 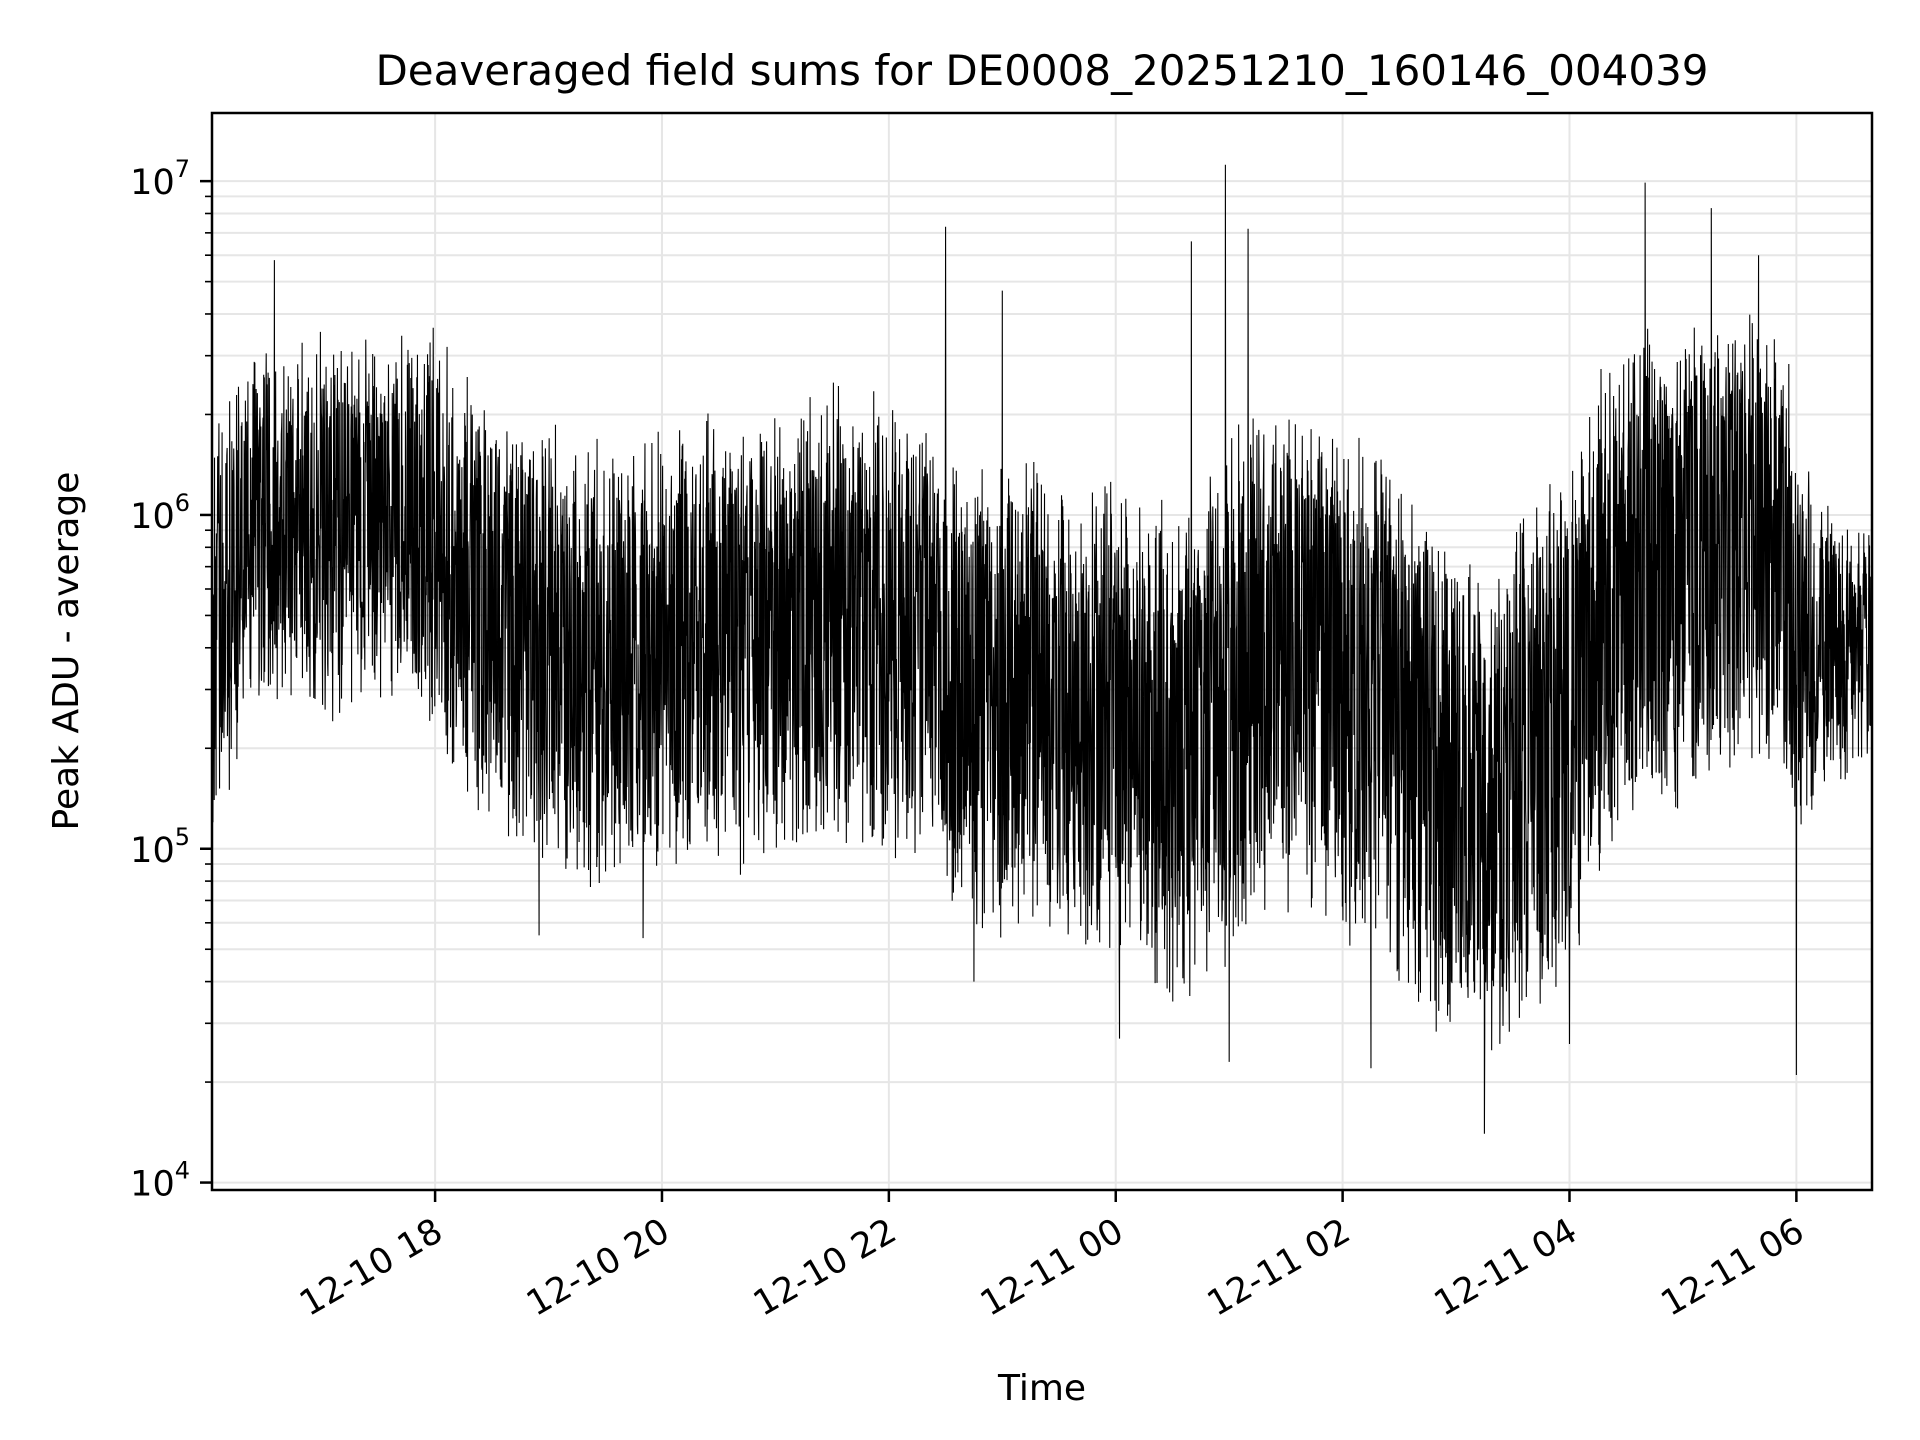 I want to click on y-axis-label: Peak ADU - average, so click(x=66, y=651).